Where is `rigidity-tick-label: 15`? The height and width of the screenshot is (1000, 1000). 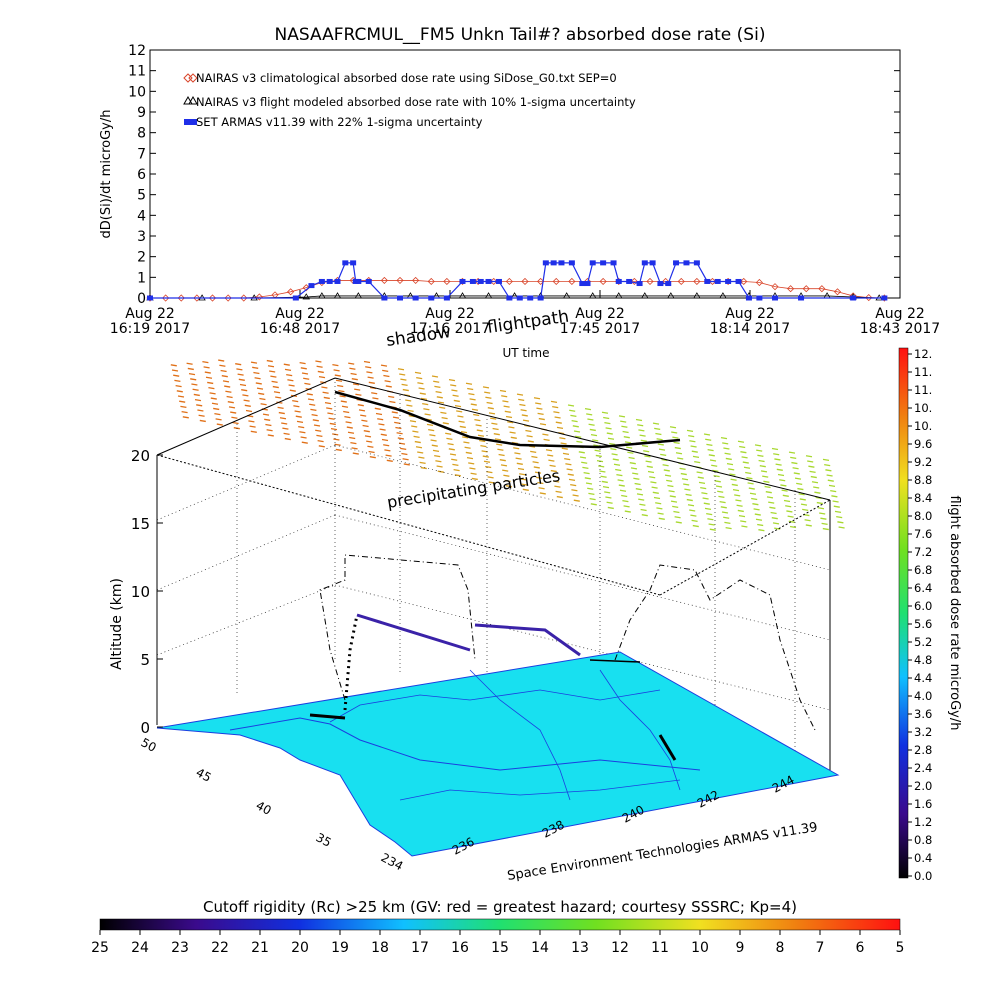 rigidity-tick-label: 15 is located at coordinates (500, 948).